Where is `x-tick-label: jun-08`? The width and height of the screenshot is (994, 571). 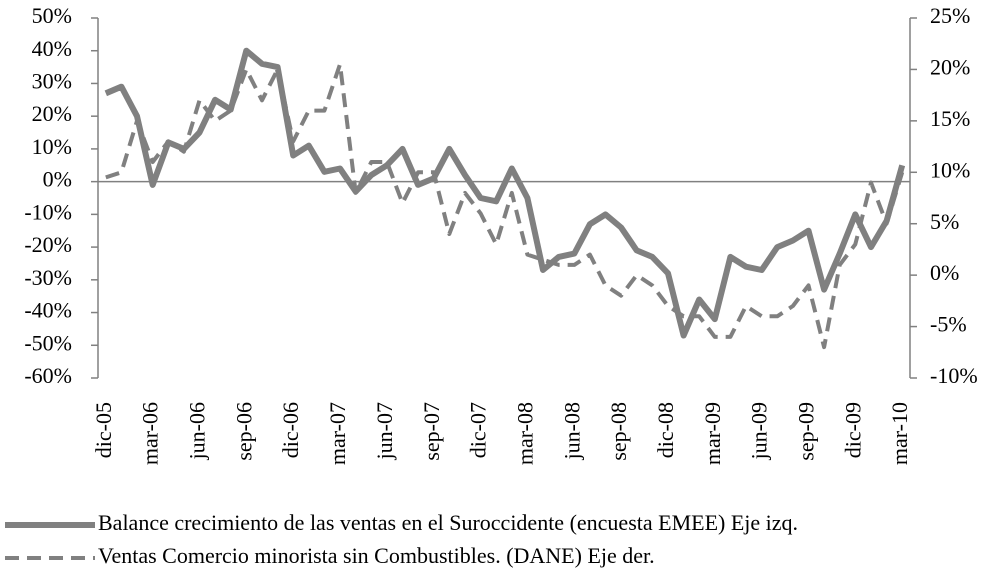
x-tick-label: jun-08 is located at coordinates (571, 431).